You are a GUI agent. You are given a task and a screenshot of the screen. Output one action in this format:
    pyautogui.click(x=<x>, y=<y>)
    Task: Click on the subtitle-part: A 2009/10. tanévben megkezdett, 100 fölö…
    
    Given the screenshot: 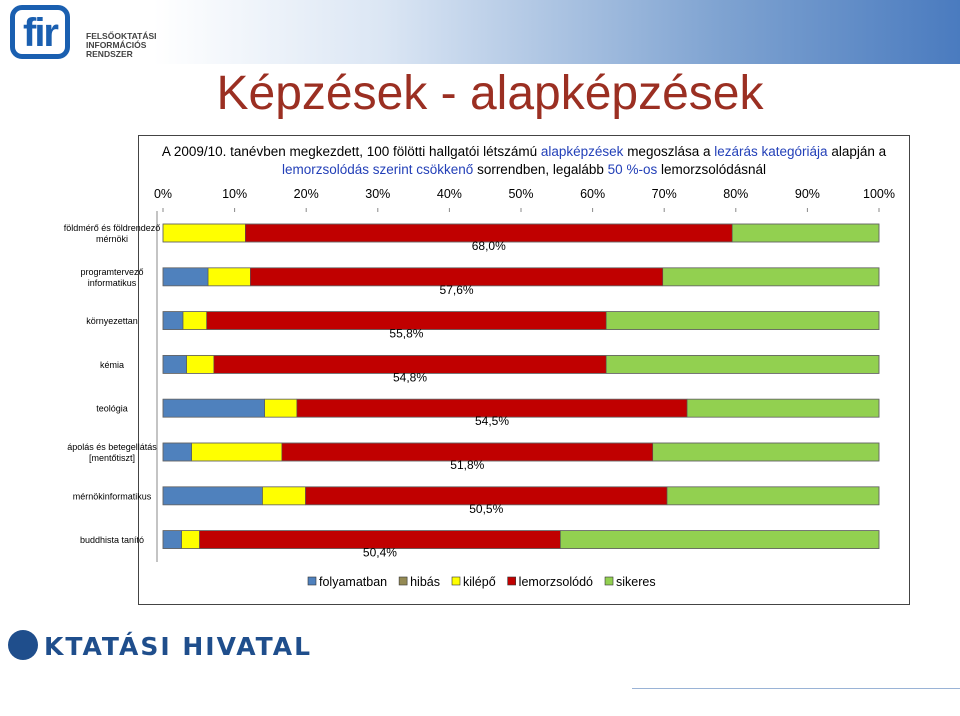 What is the action you would take?
    pyautogui.click(x=351, y=151)
    